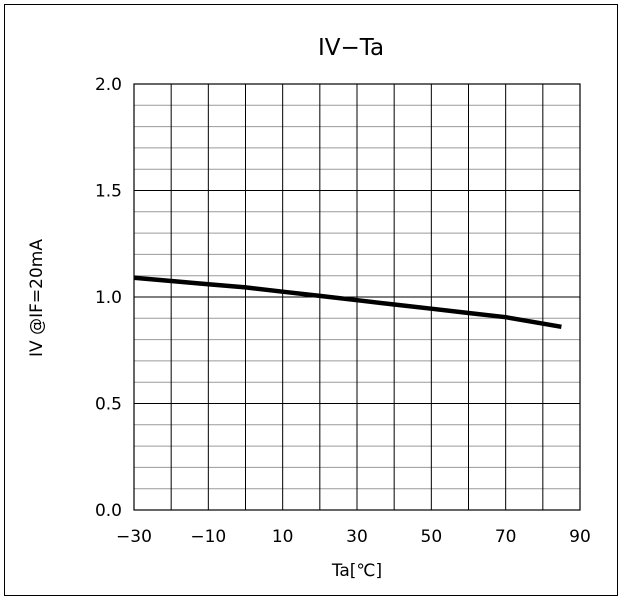 This screenshot has width=623, height=600. What do you see at coordinates (108, 405) in the screenshot?
I see `y-tick-label: 0.5` at bounding box center [108, 405].